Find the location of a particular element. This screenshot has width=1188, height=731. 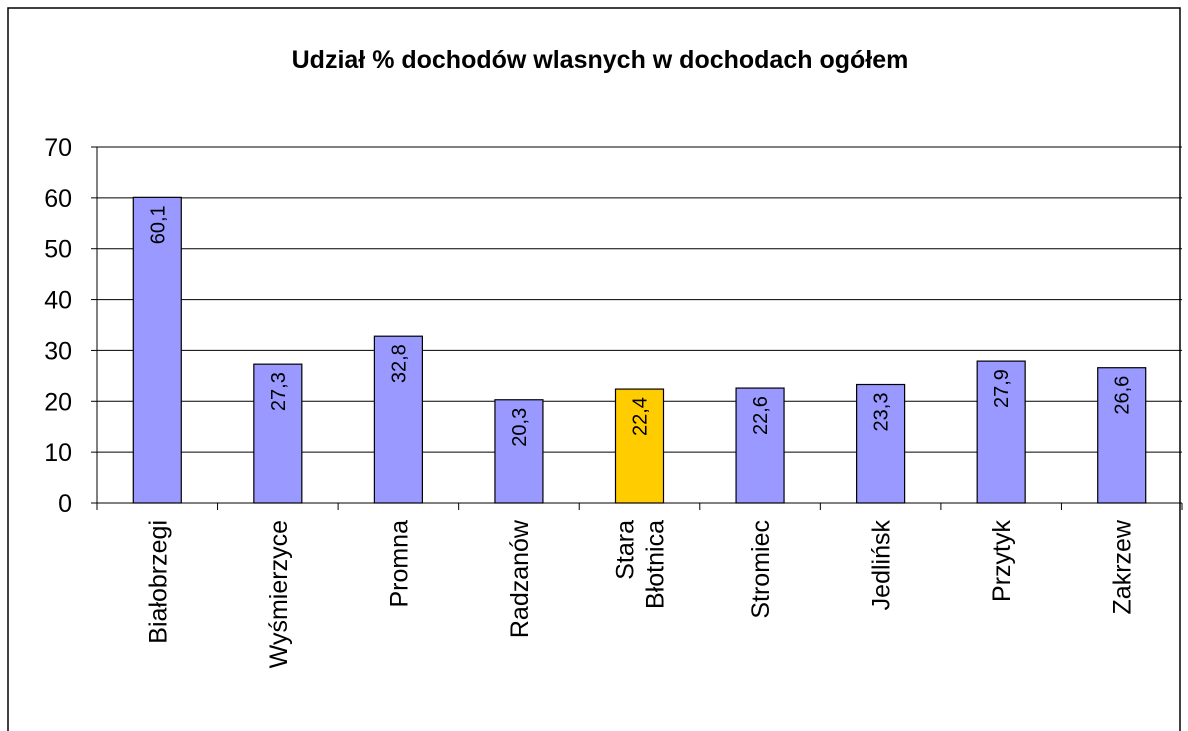

y-tick-label: 60 is located at coordinates (58, 199).